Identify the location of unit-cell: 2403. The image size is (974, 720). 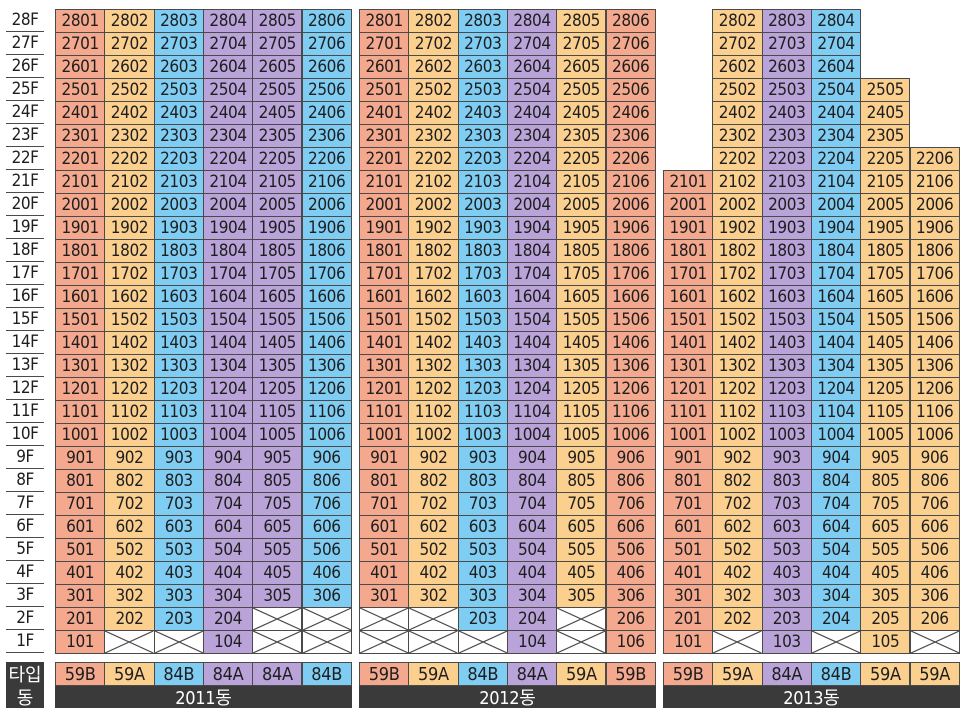
(482, 113).